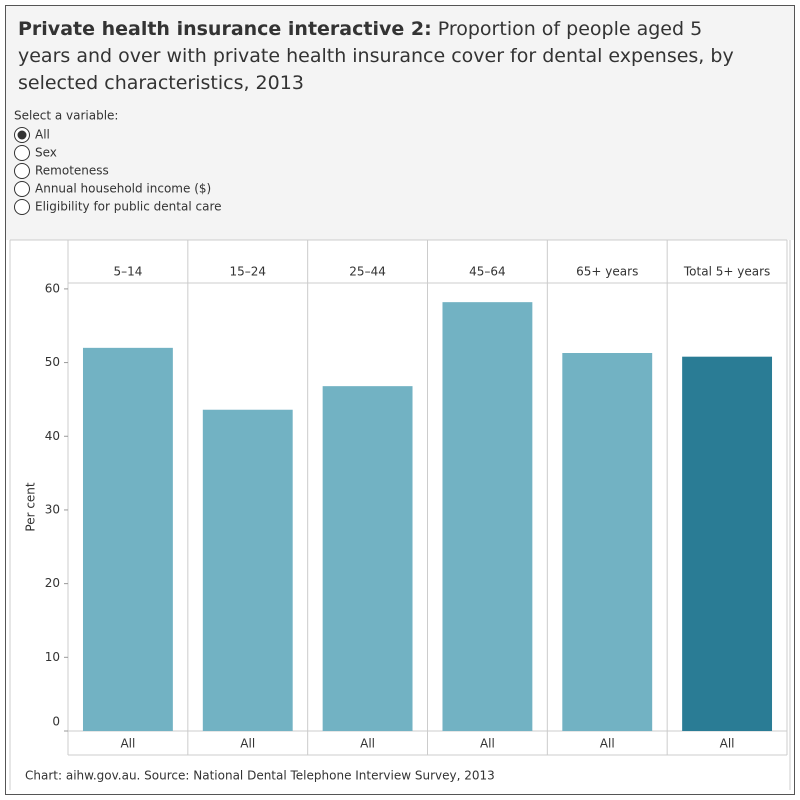 Image resolution: width=800 pixels, height=800 pixels. What do you see at coordinates (72, 171) in the screenshot?
I see `radio-label: Remoteness` at bounding box center [72, 171].